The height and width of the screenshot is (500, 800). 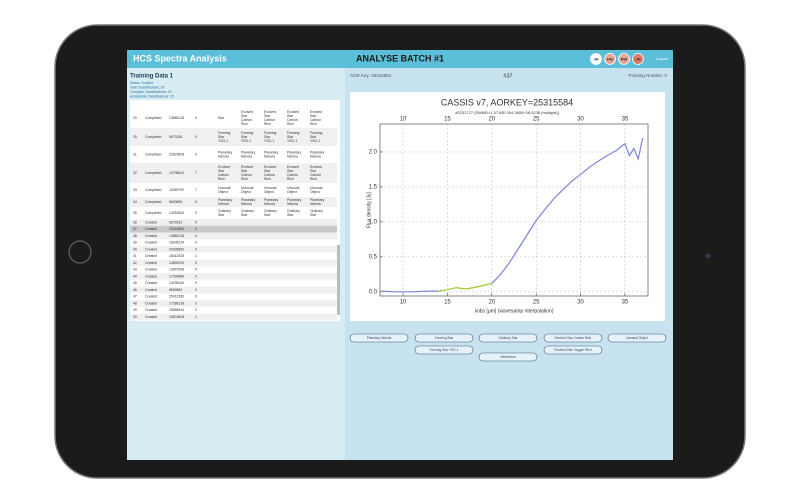 I want to click on class-button-label: Planetary Nebula, so click(x=379, y=338).